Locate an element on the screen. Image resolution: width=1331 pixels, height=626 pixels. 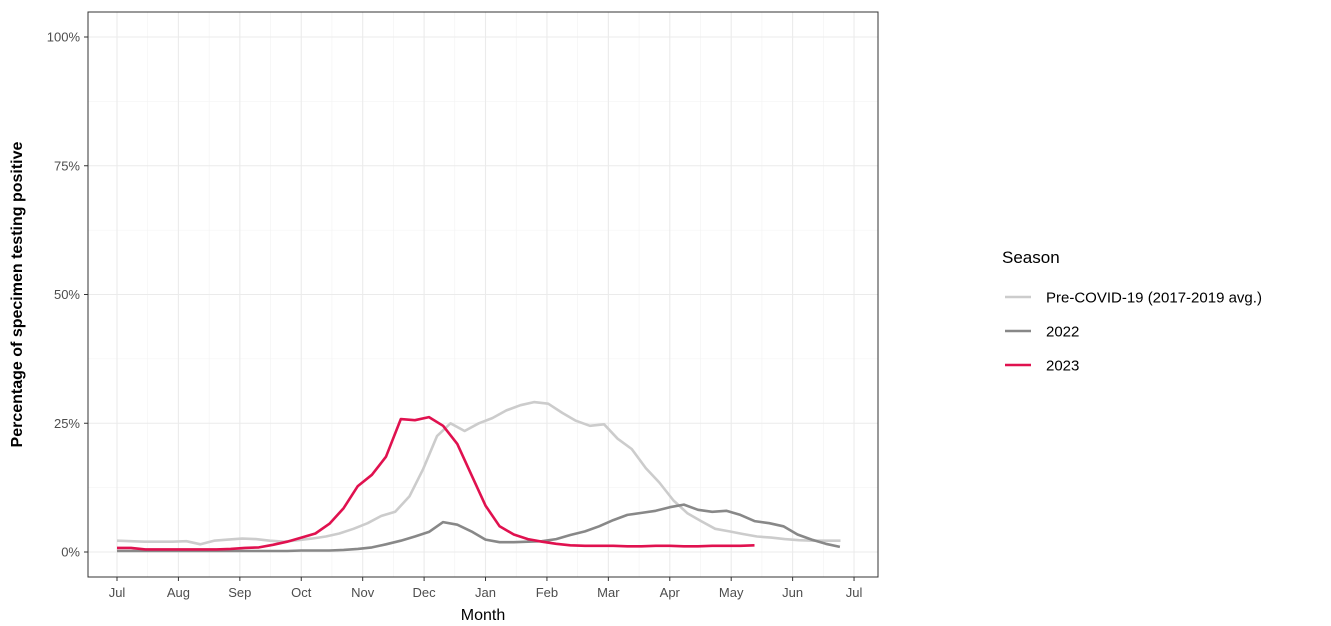
x-tick-label: Dec is located at coordinates (425, 592).